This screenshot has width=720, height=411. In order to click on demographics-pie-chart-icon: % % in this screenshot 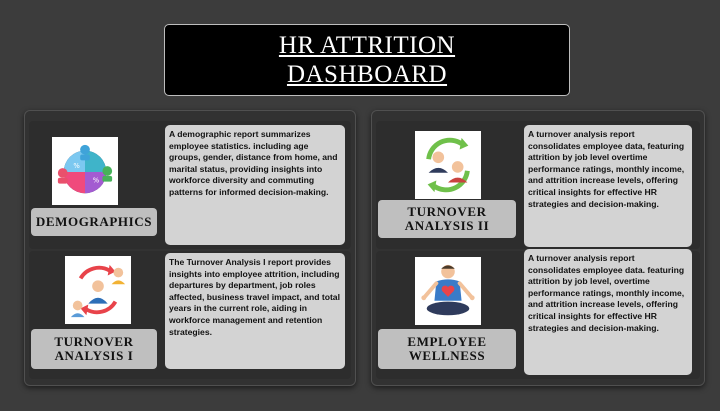, I will do `click(85, 171)`.